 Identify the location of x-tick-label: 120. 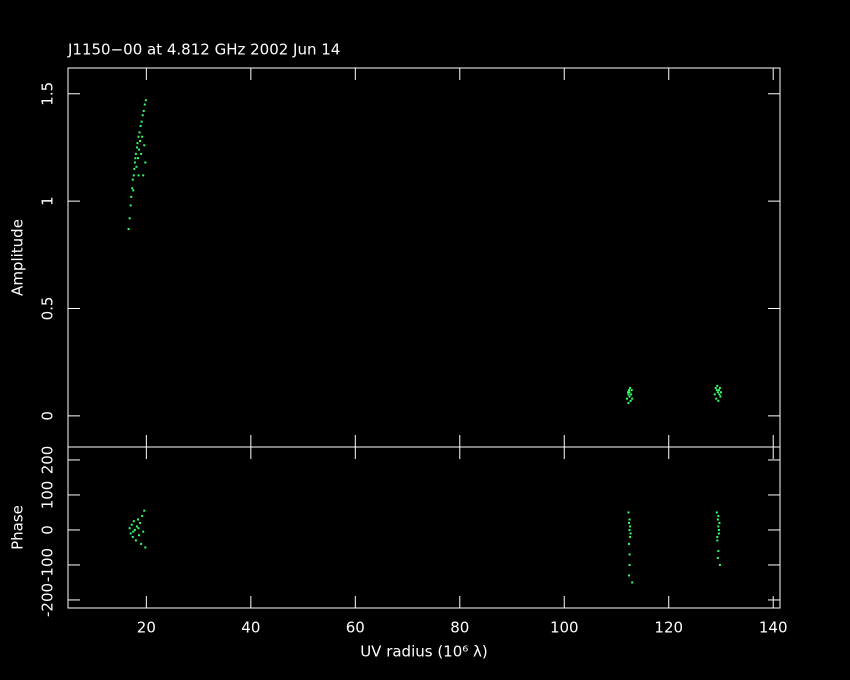
(668, 628).